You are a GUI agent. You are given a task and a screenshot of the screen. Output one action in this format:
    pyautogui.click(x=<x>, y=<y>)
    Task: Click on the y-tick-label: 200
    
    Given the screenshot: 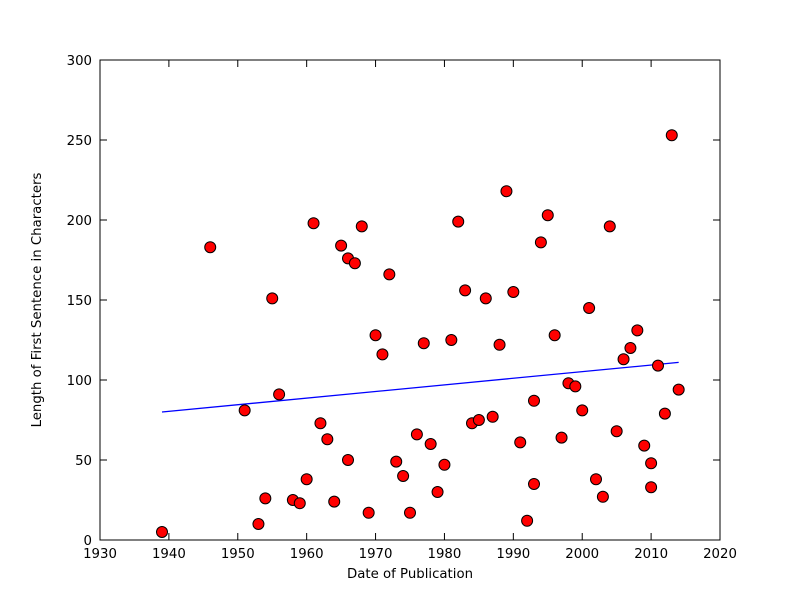 What is the action you would take?
    pyautogui.click(x=79, y=221)
    